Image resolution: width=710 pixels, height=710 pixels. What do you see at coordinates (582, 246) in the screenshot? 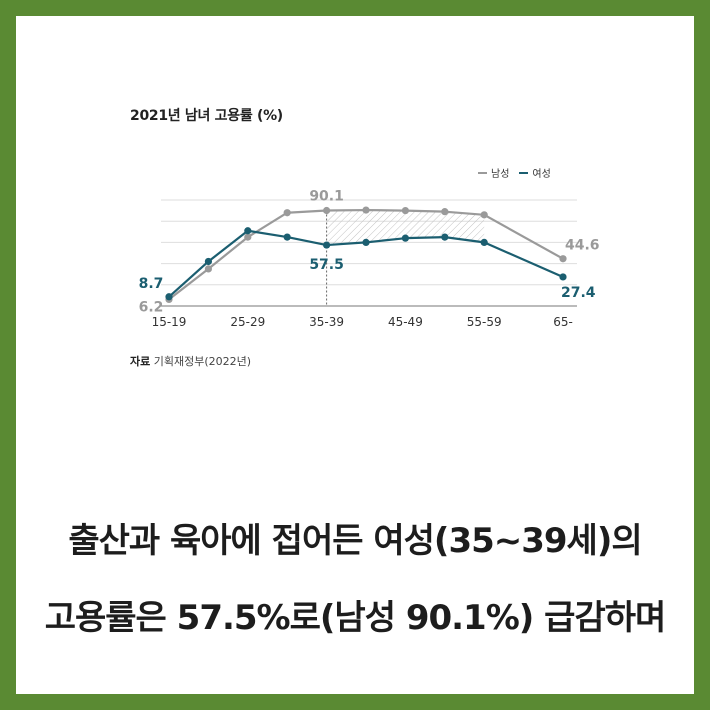
I see `data-label: 44.6` at bounding box center [582, 246].